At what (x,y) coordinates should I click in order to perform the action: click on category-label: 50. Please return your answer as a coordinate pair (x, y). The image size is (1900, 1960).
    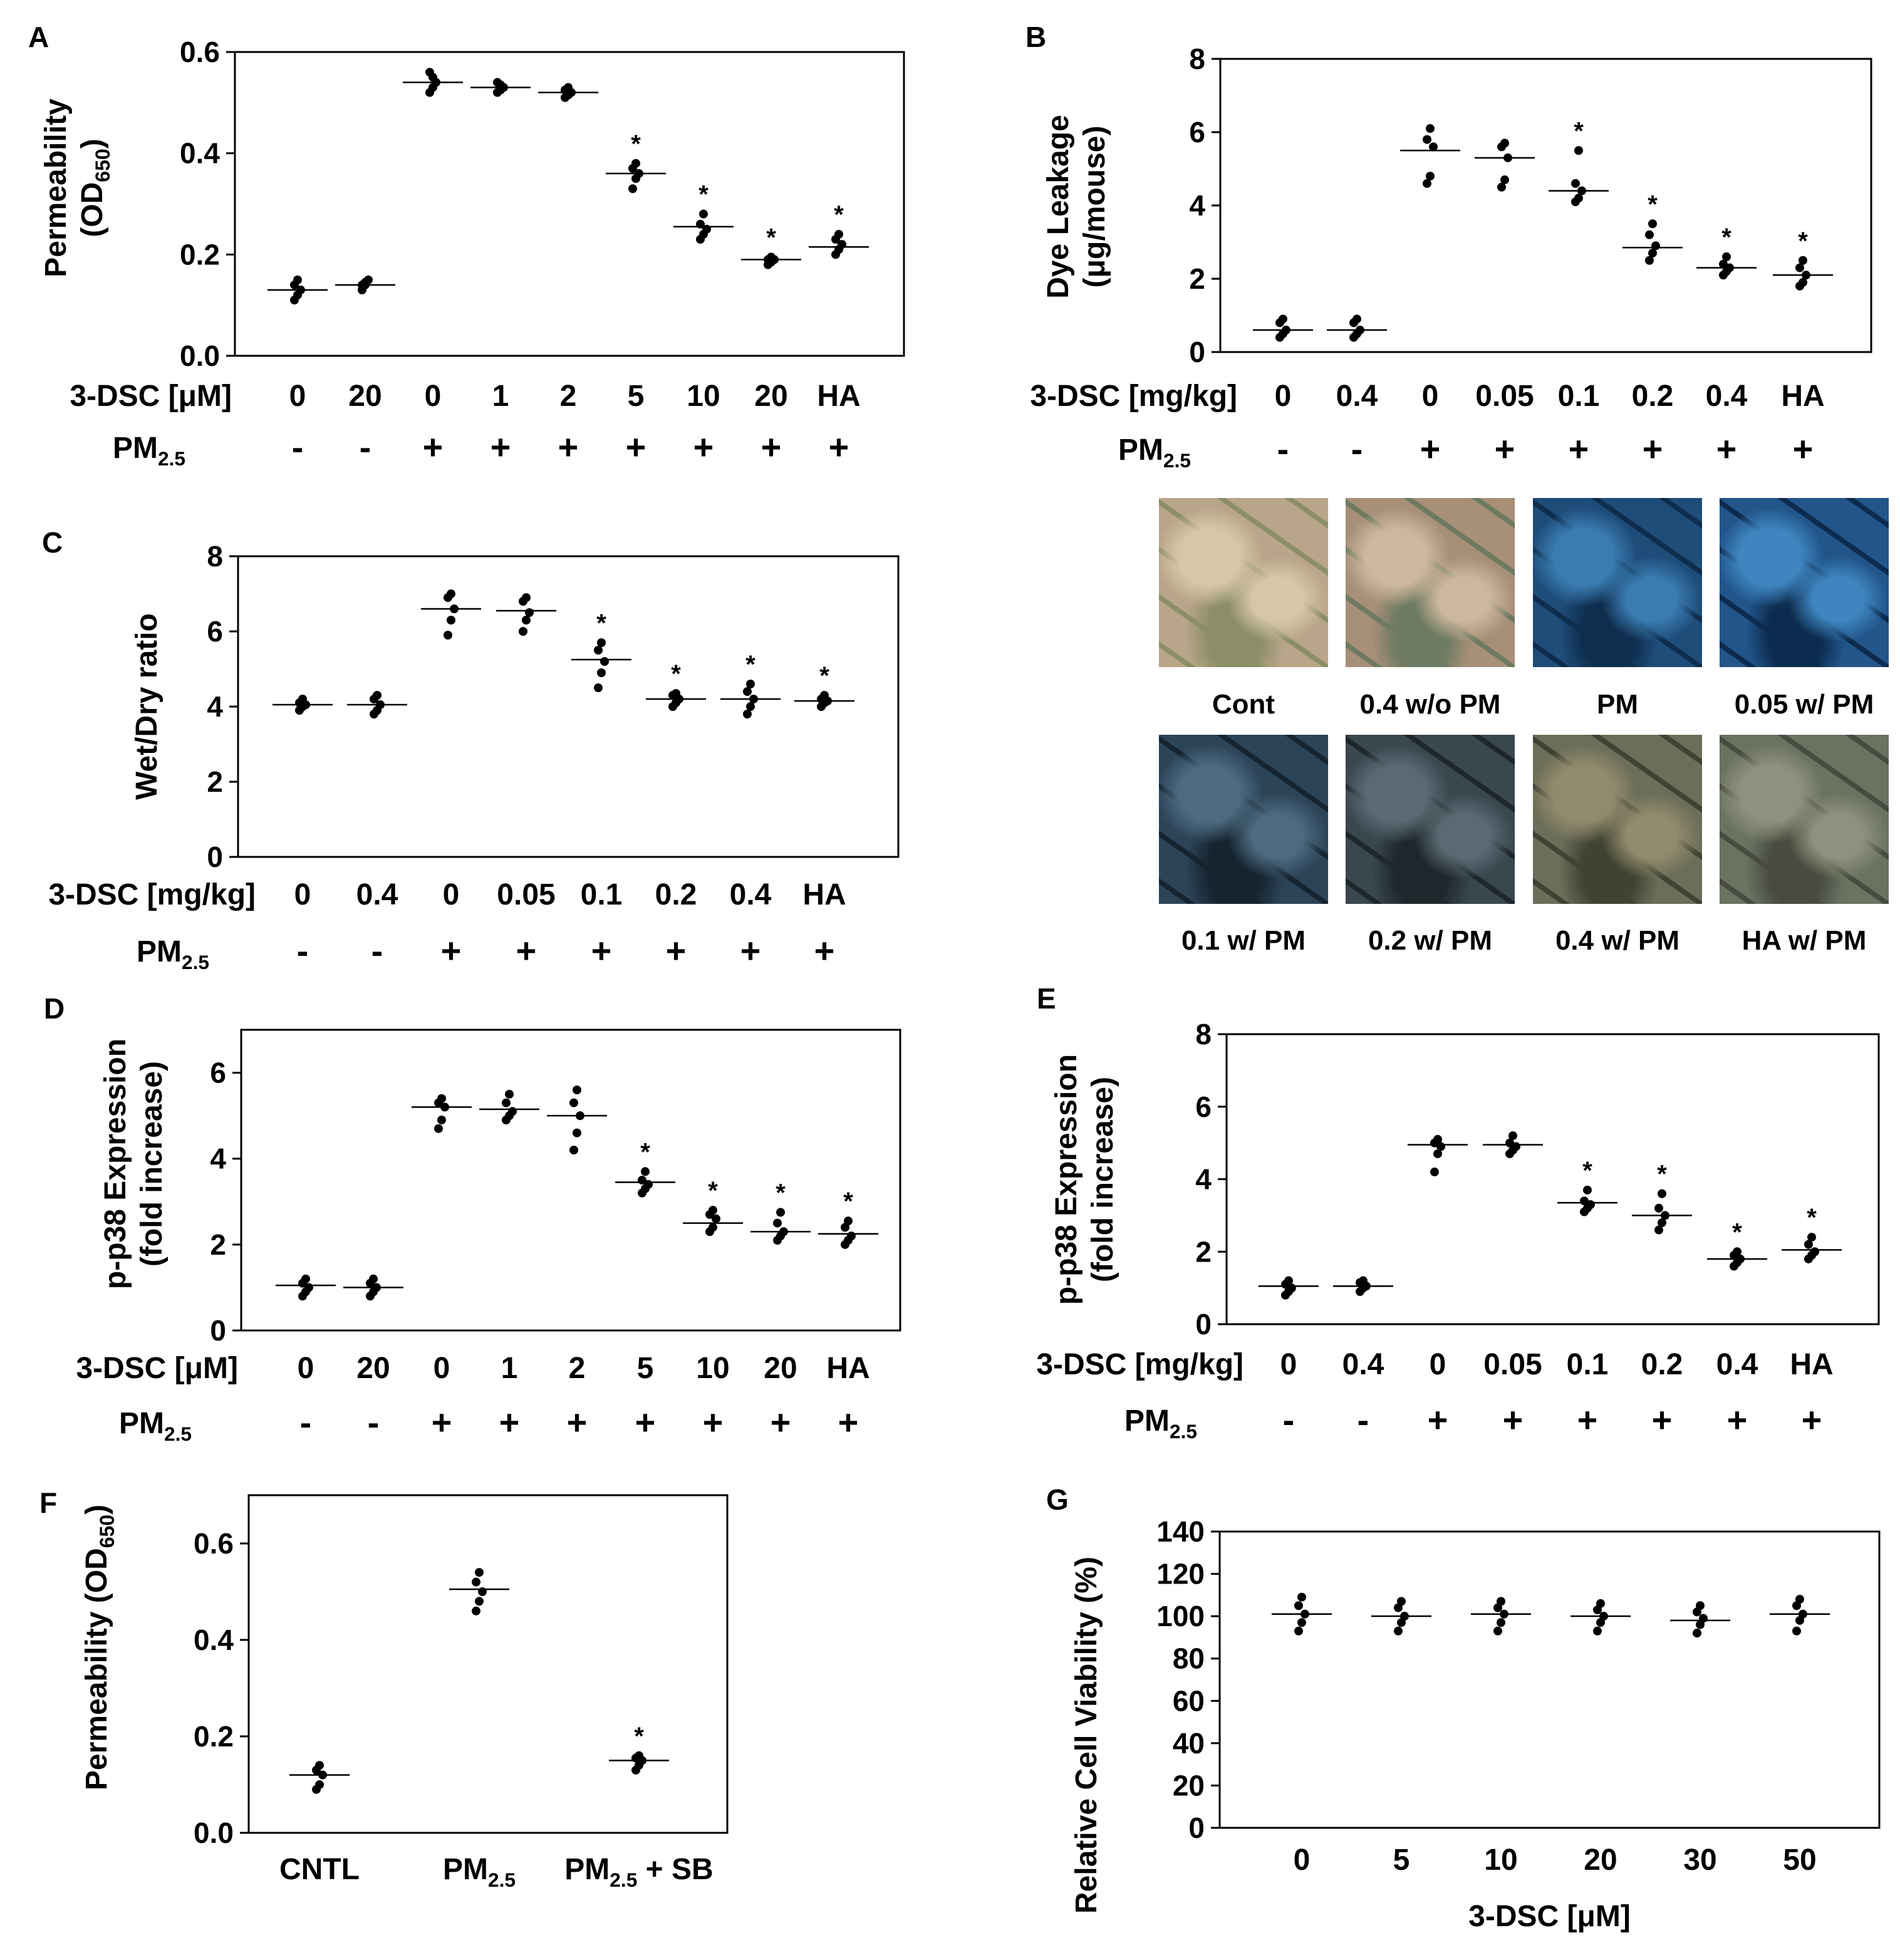
    Looking at the image, I should click on (1799, 1860).